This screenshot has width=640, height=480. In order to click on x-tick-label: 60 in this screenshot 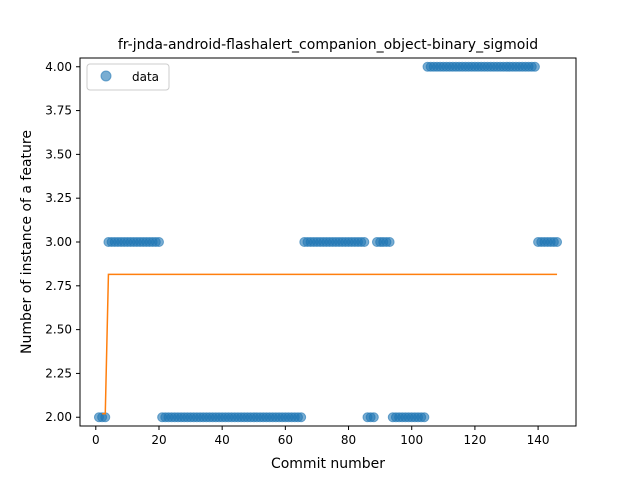, I will do `click(285, 440)`.